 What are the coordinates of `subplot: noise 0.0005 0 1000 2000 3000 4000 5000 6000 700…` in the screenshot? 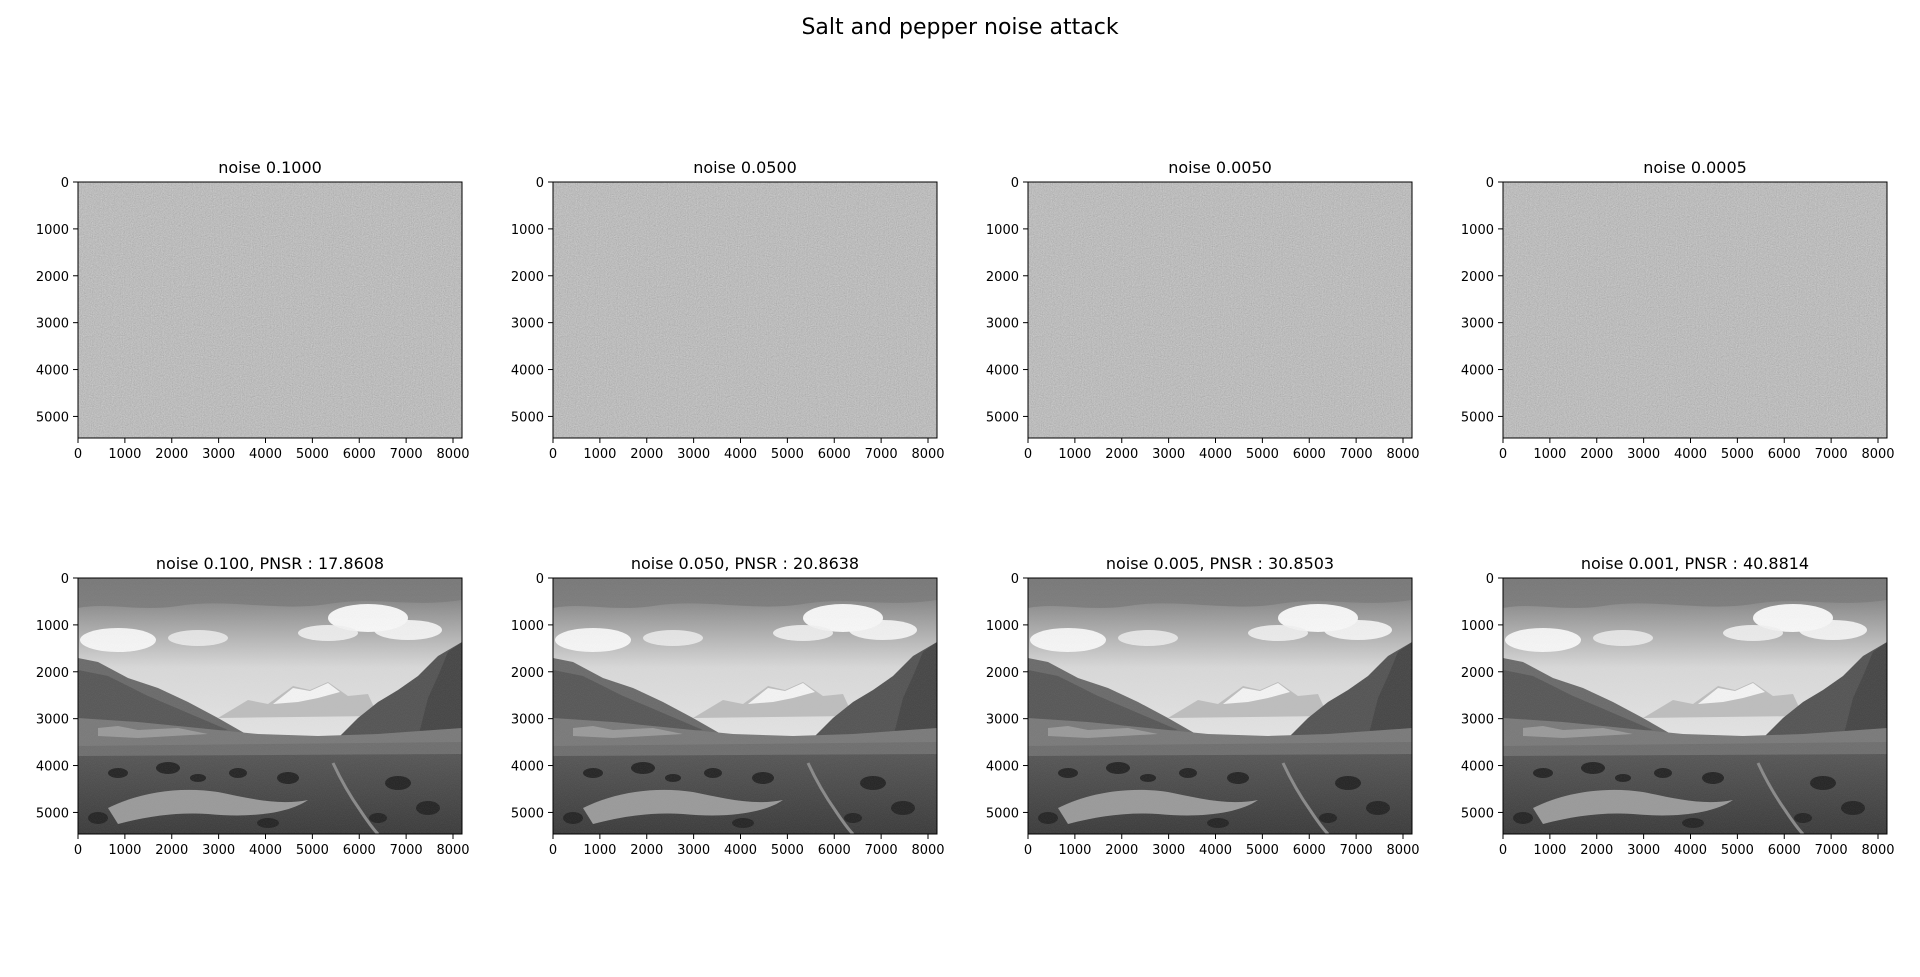 It's located at (1678, 310).